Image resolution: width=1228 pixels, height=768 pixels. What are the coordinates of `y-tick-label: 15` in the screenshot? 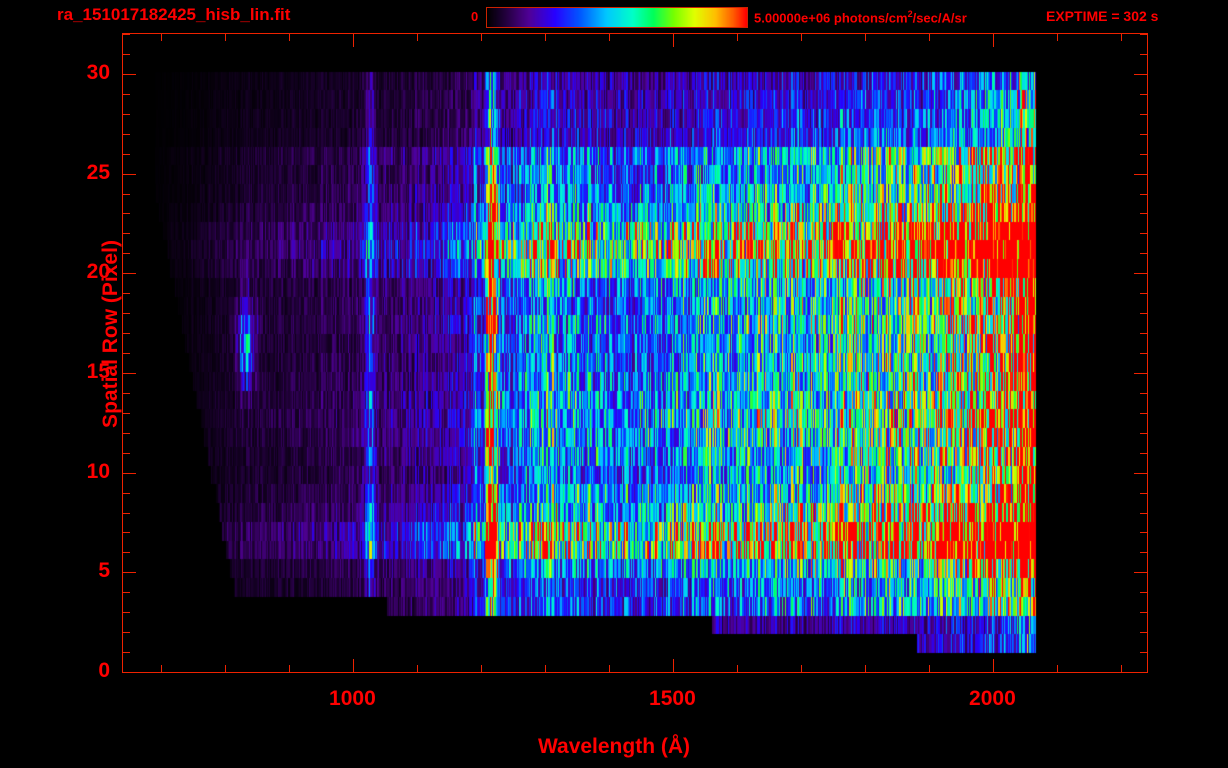 It's located at (98, 371).